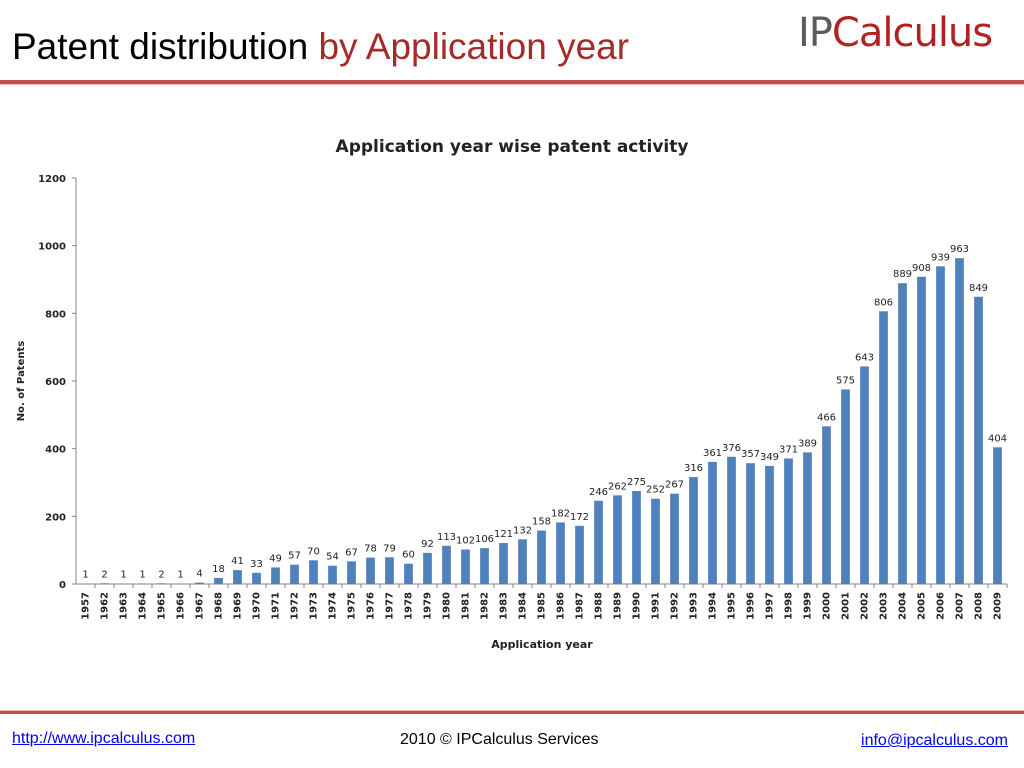 The image size is (1024, 768). What do you see at coordinates (542, 644) in the screenshot?
I see `x-axis-label: Application year` at bounding box center [542, 644].